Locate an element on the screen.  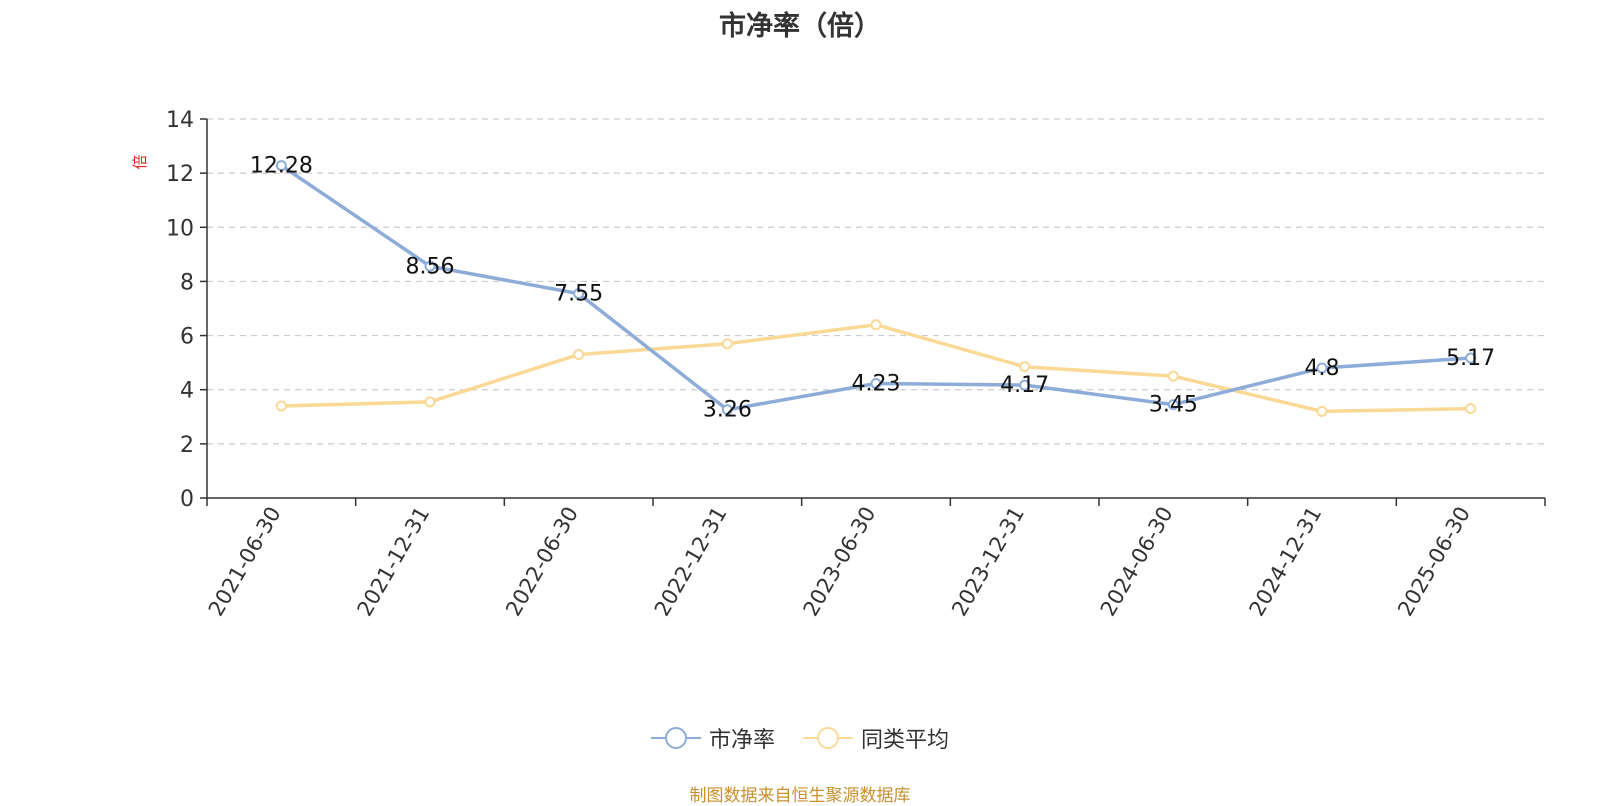
series-line-peer is located at coordinates (876, 368).